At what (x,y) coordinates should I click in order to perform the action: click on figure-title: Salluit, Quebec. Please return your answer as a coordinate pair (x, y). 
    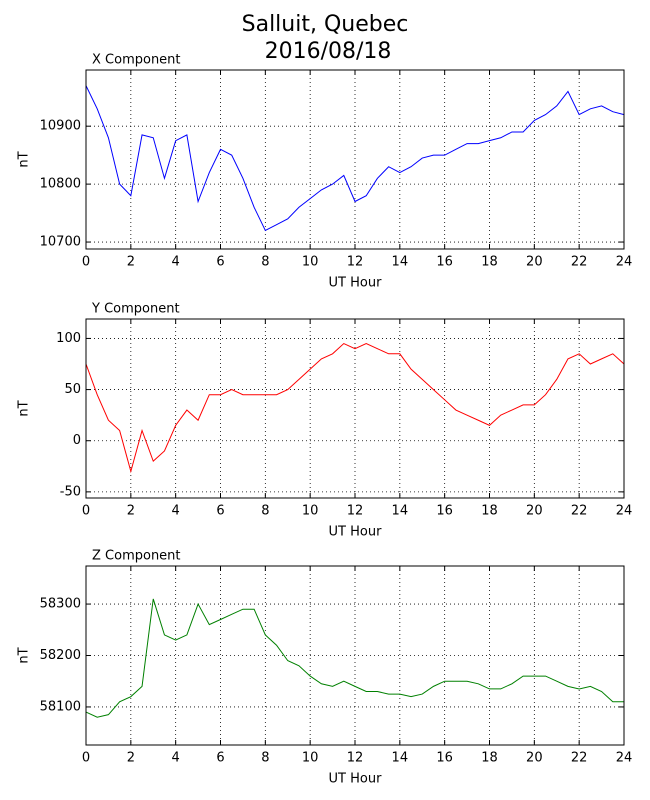
    Looking at the image, I should click on (325, 24).